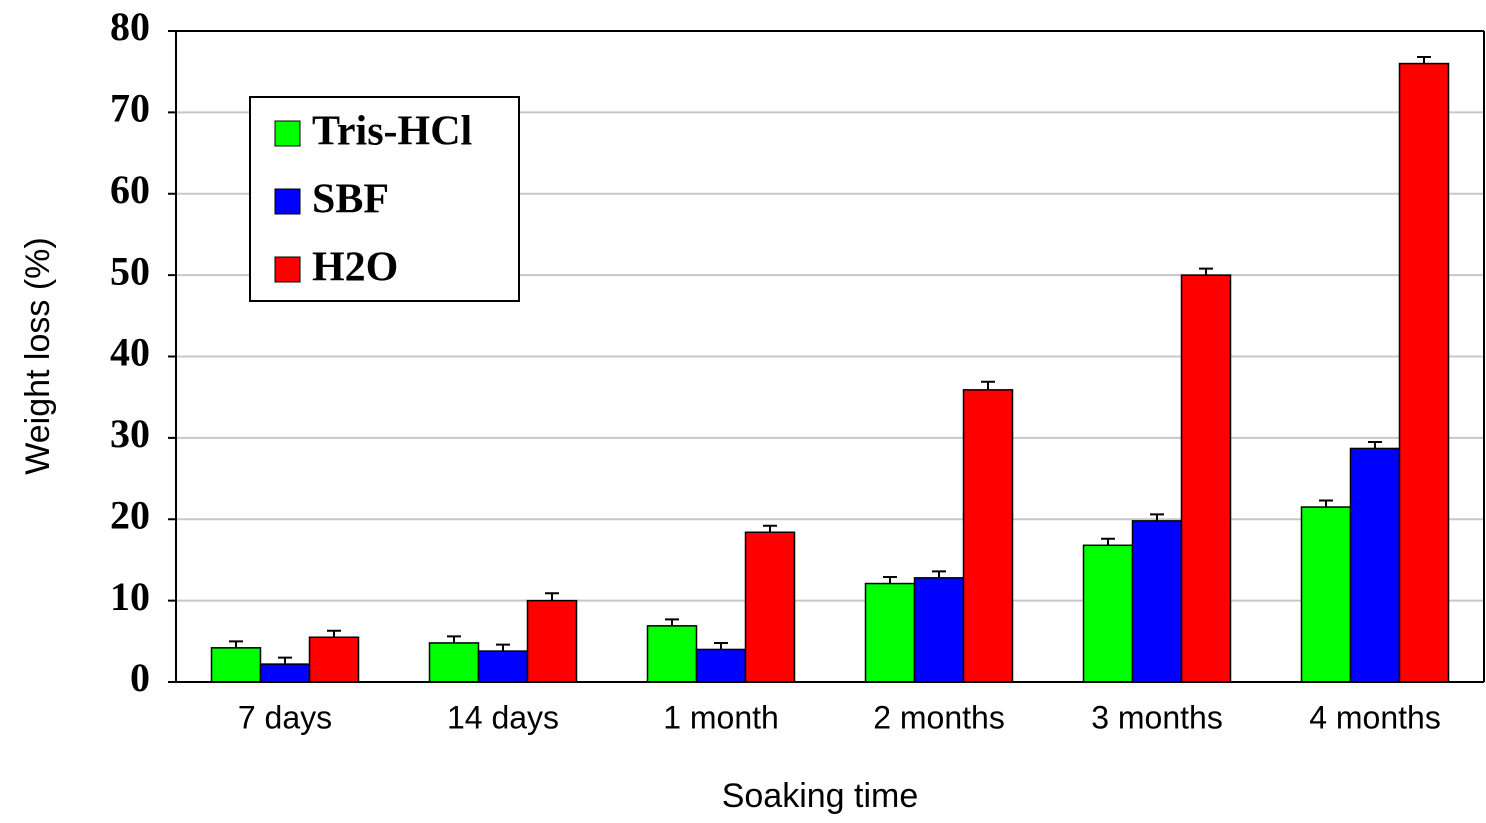 The image size is (1486, 823). Describe the element at coordinates (130, 433) in the screenshot. I see `y-tick-label: 30` at that location.